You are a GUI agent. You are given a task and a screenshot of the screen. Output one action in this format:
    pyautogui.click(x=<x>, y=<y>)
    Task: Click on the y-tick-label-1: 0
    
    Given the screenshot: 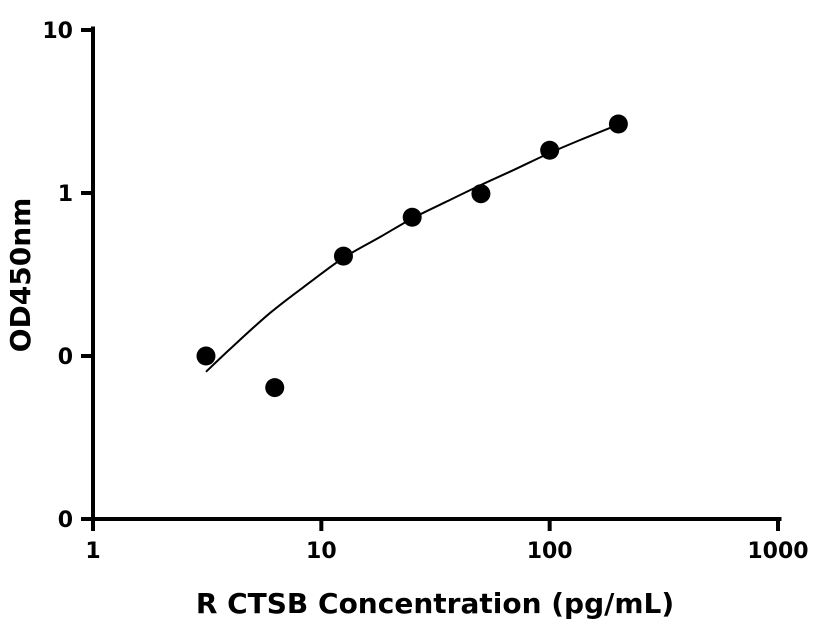 What is the action you would take?
    pyautogui.click(x=65, y=357)
    